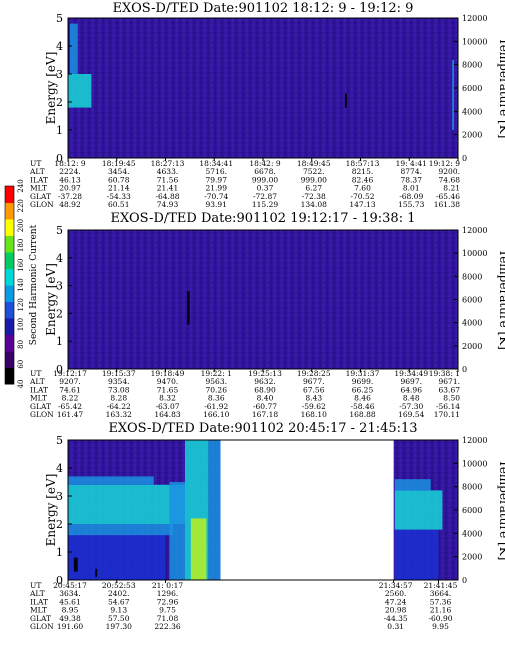  I want to click on ephemeris-cell: 9563., so click(216, 381).